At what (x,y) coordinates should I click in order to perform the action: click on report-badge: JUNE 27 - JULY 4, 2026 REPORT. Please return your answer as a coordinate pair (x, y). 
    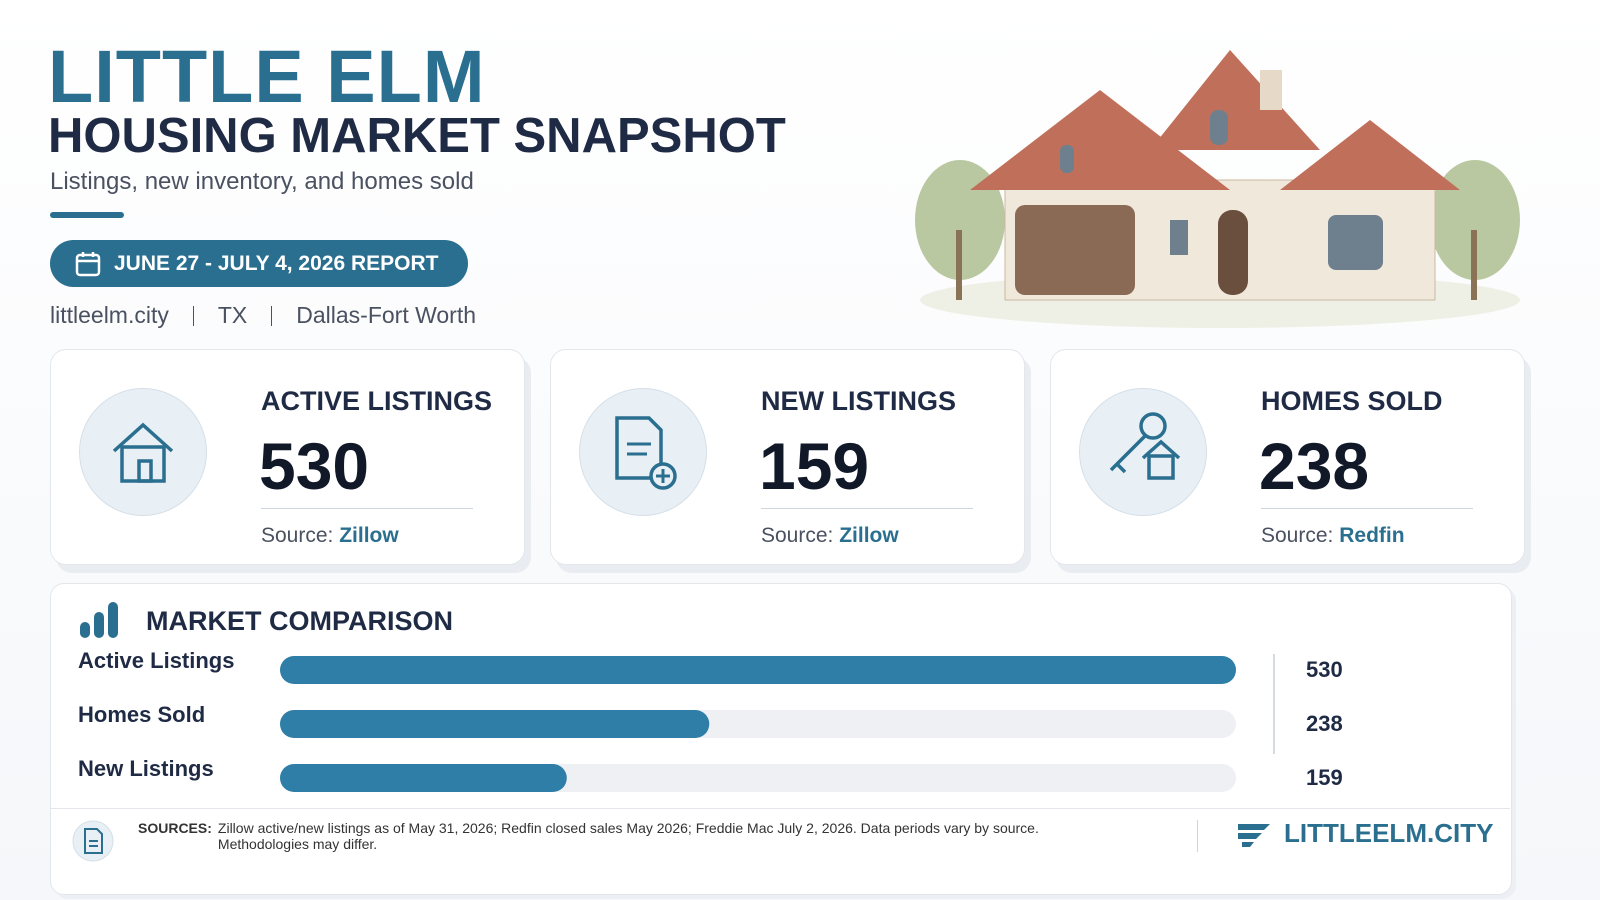
    Looking at the image, I should click on (259, 263).